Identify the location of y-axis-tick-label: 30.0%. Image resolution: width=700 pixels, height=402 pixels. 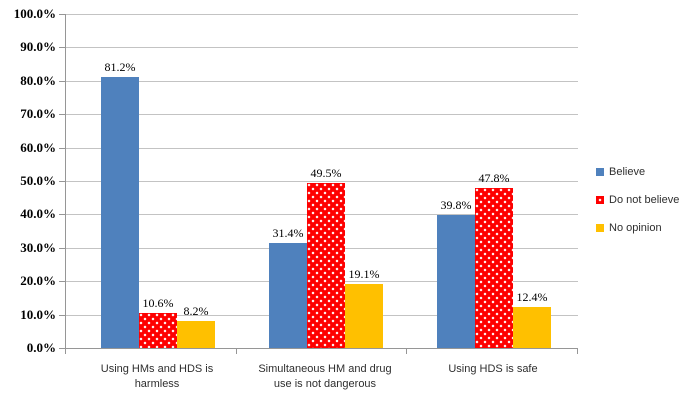
(38, 247).